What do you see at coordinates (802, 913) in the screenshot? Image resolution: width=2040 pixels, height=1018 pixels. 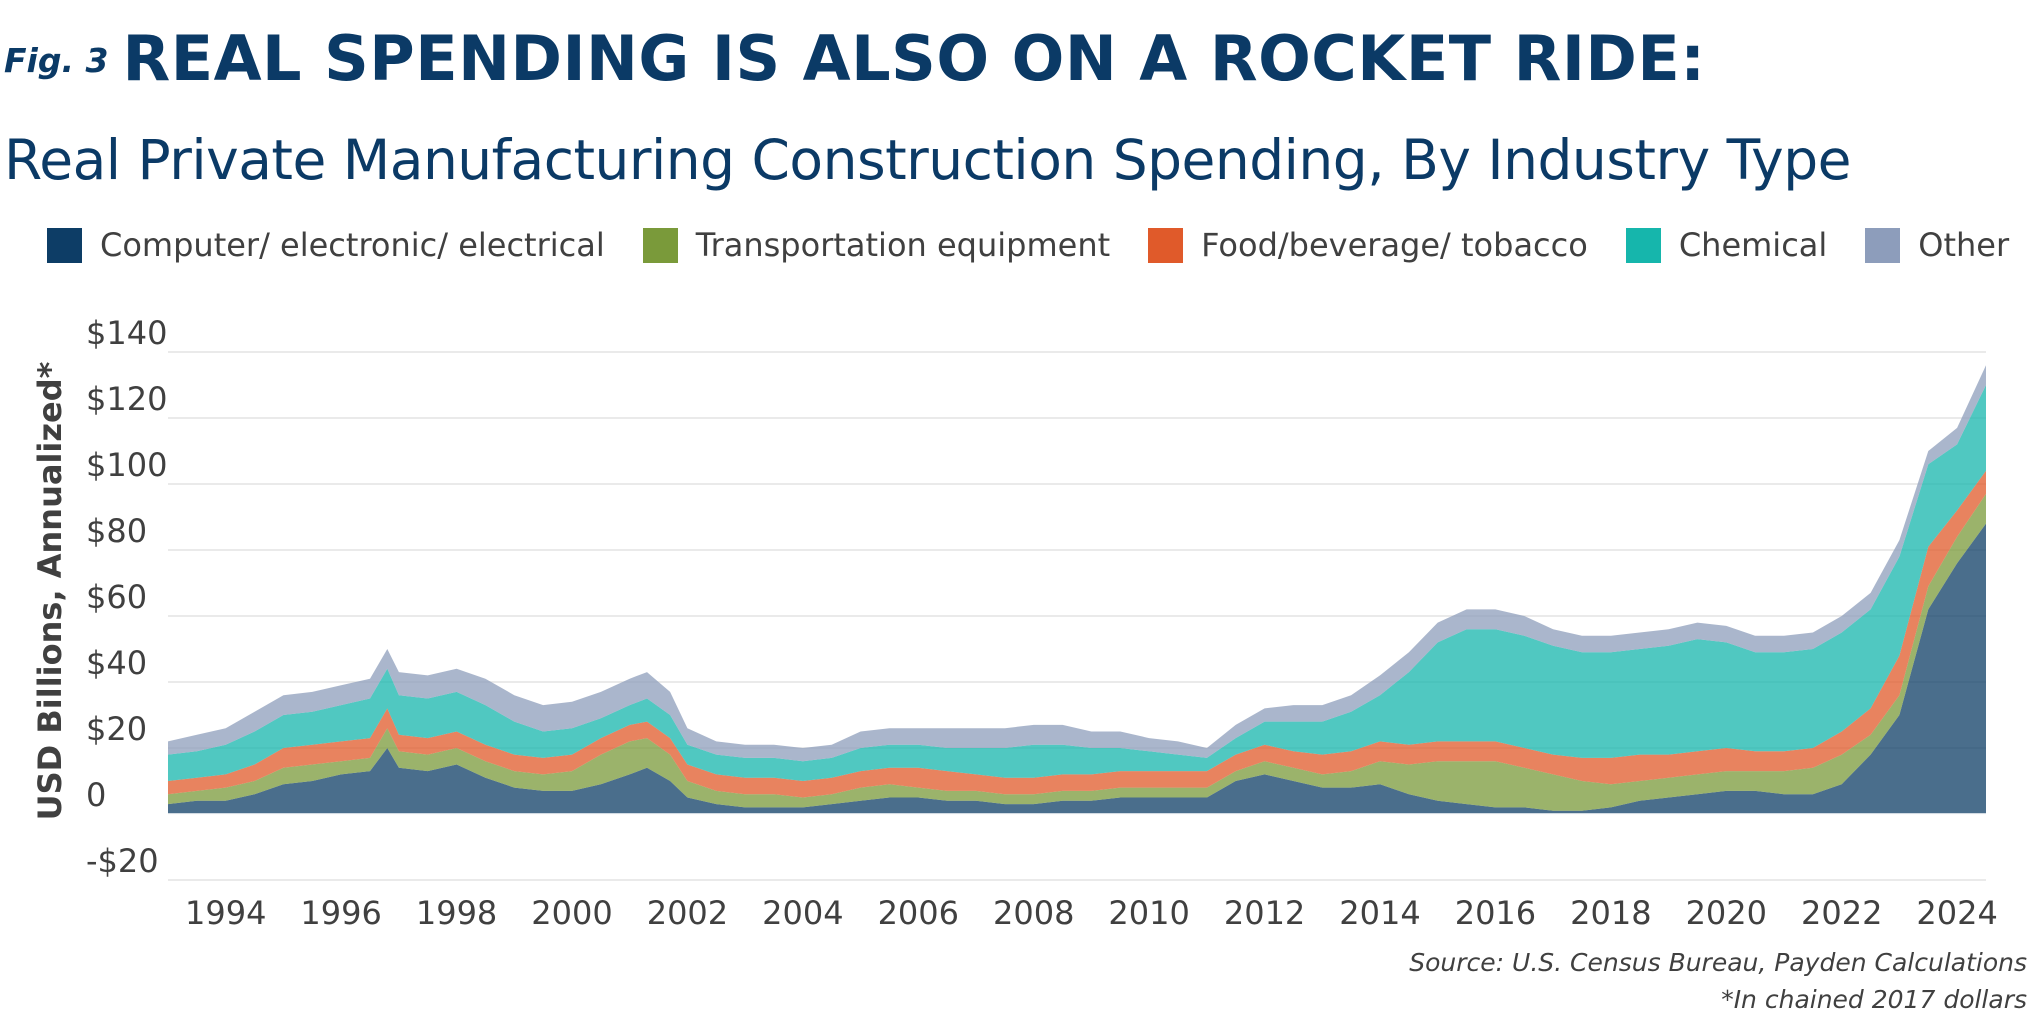 I see `x-tick-label: 2004` at bounding box center [802, 913].